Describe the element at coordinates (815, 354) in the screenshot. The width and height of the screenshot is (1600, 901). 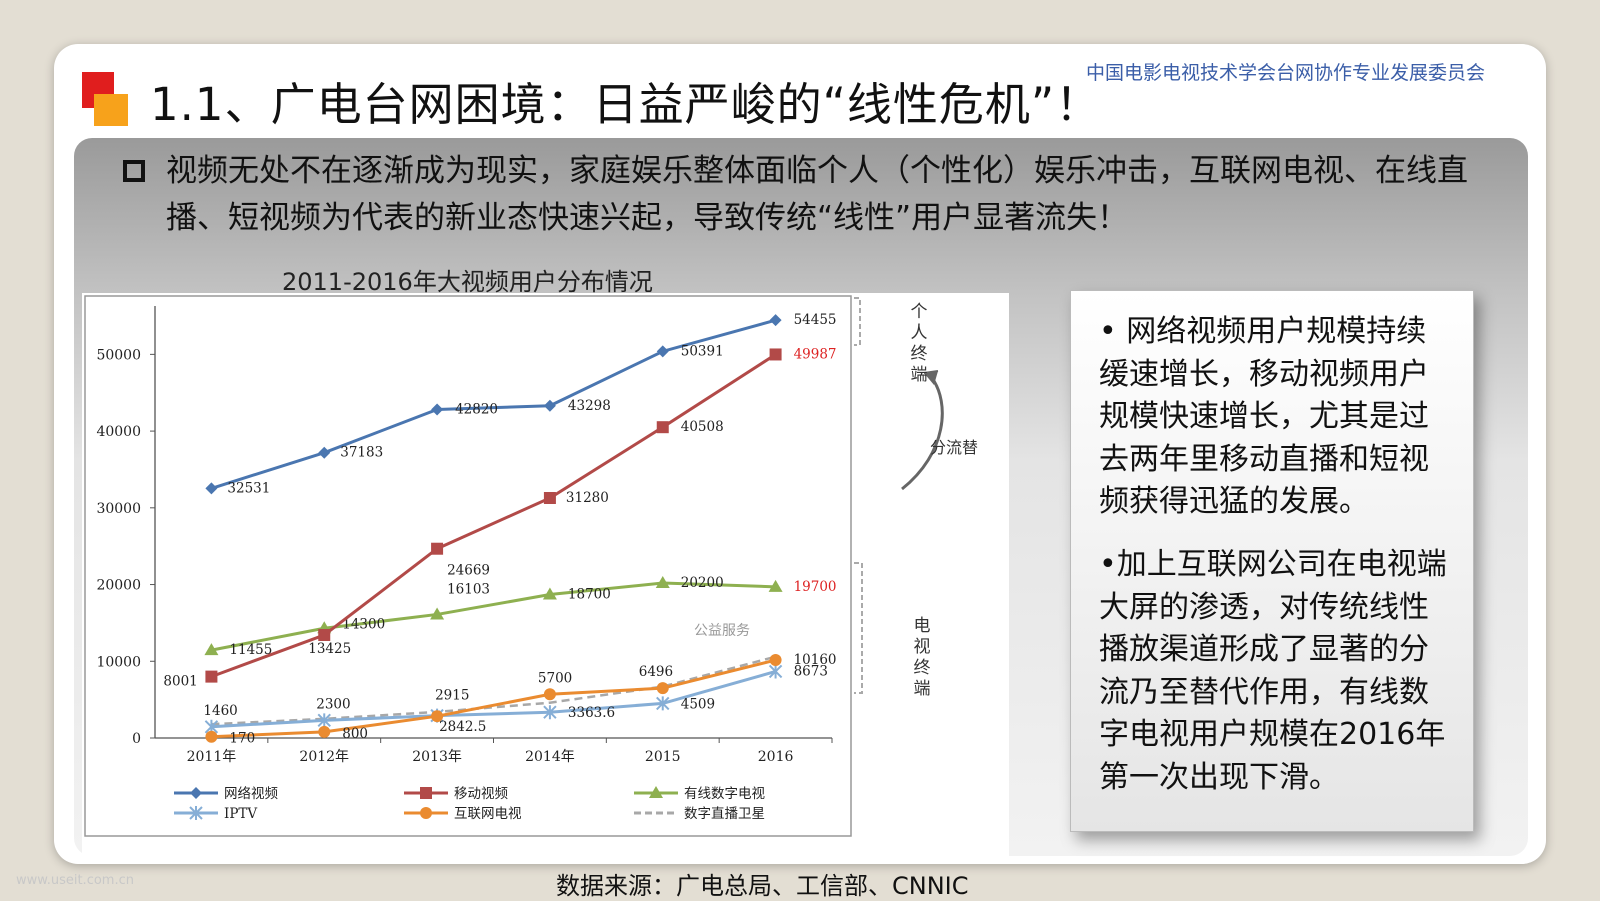
I see `data-label: 49987` at that location.